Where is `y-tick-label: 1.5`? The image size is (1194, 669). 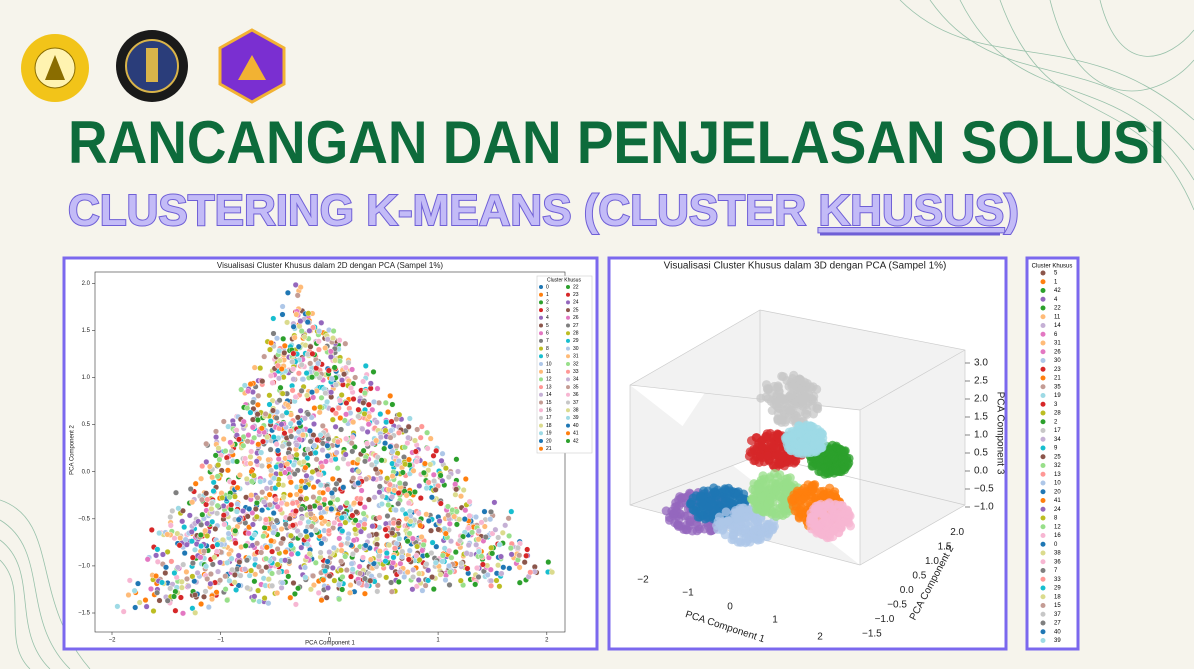
y-tick-label: 1.5 is located at coordinates (86, 331).